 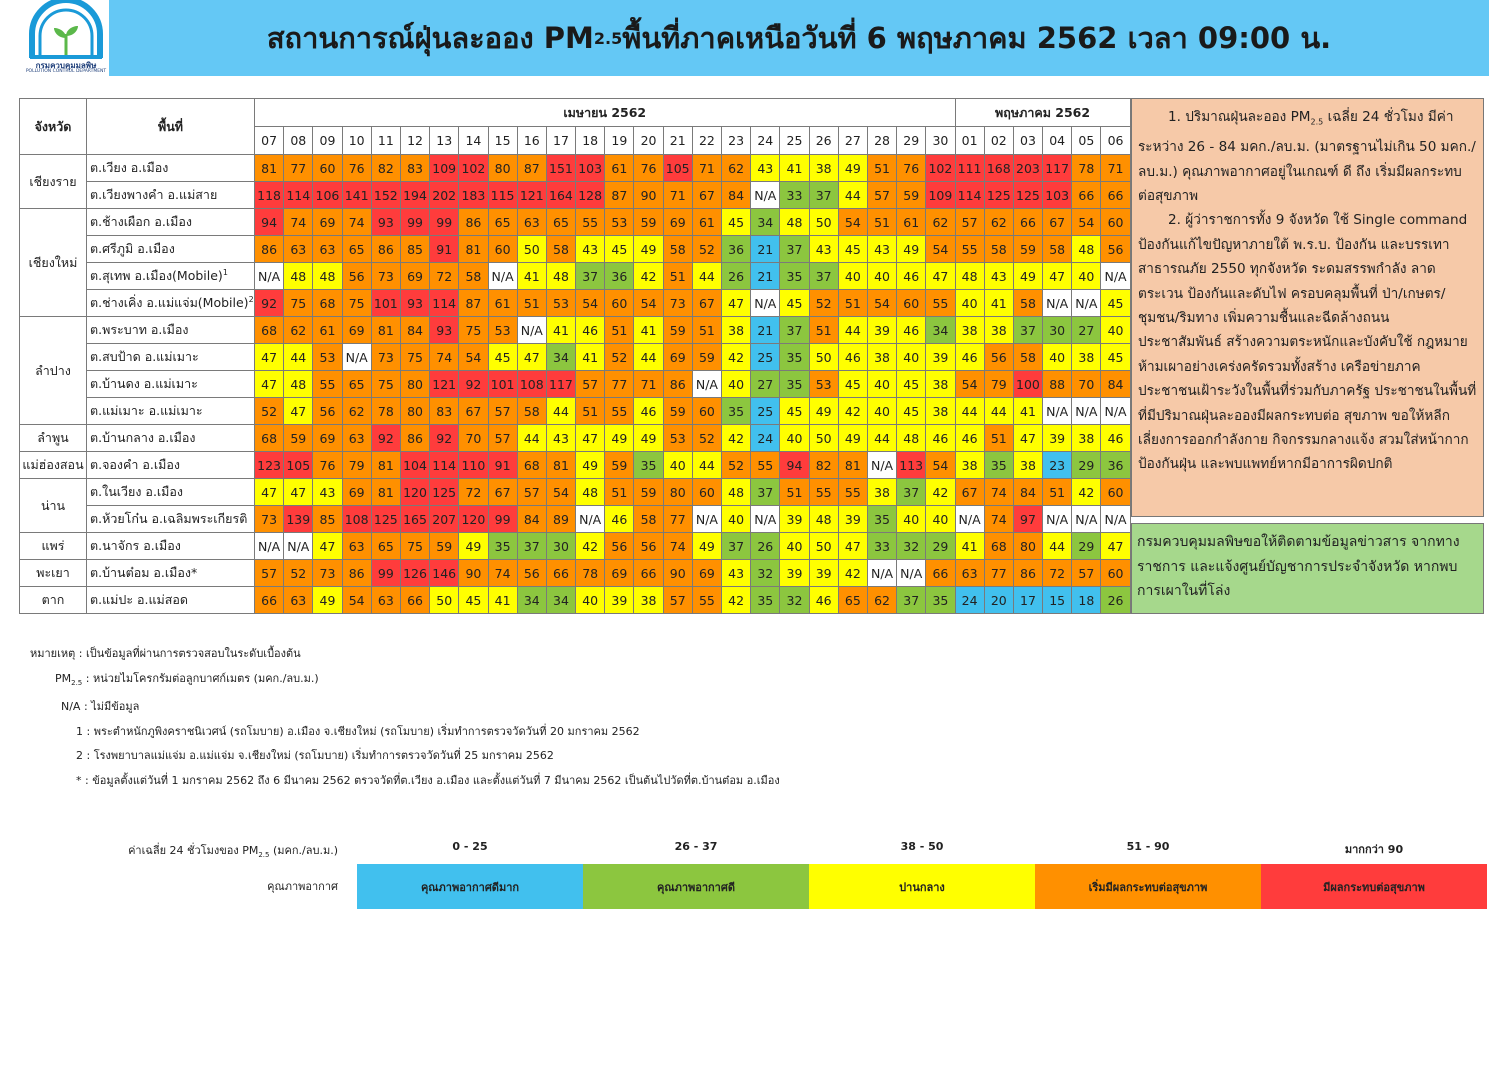 I want to click on value-cell: 34, so click(x=765, y=222).